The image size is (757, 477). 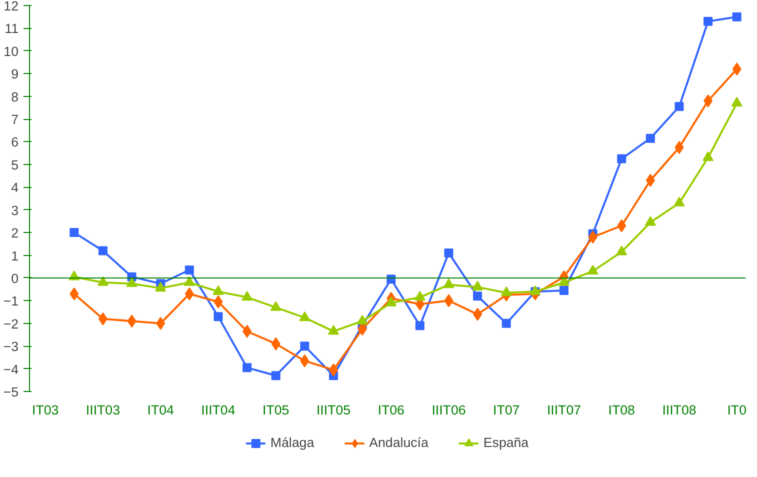 I want to click on y-tick-label: 8, so click(x=15, y=96).